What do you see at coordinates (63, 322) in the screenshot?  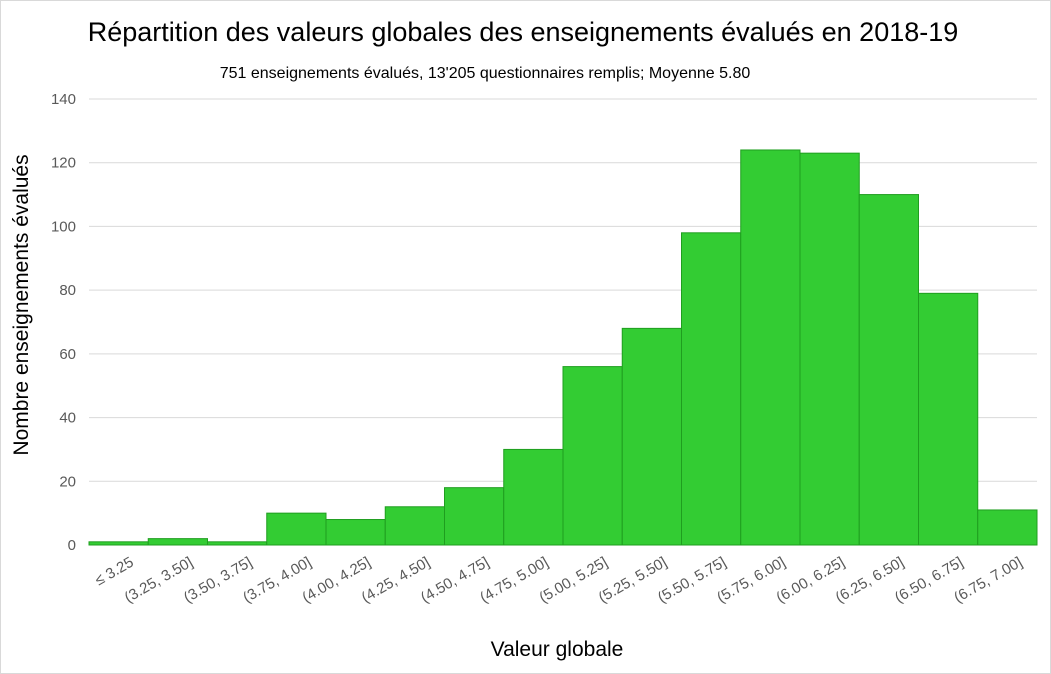 I see `y-axis-ticks: 0 20 40 60 80 100 120 140` at bounding box center [63, 322].